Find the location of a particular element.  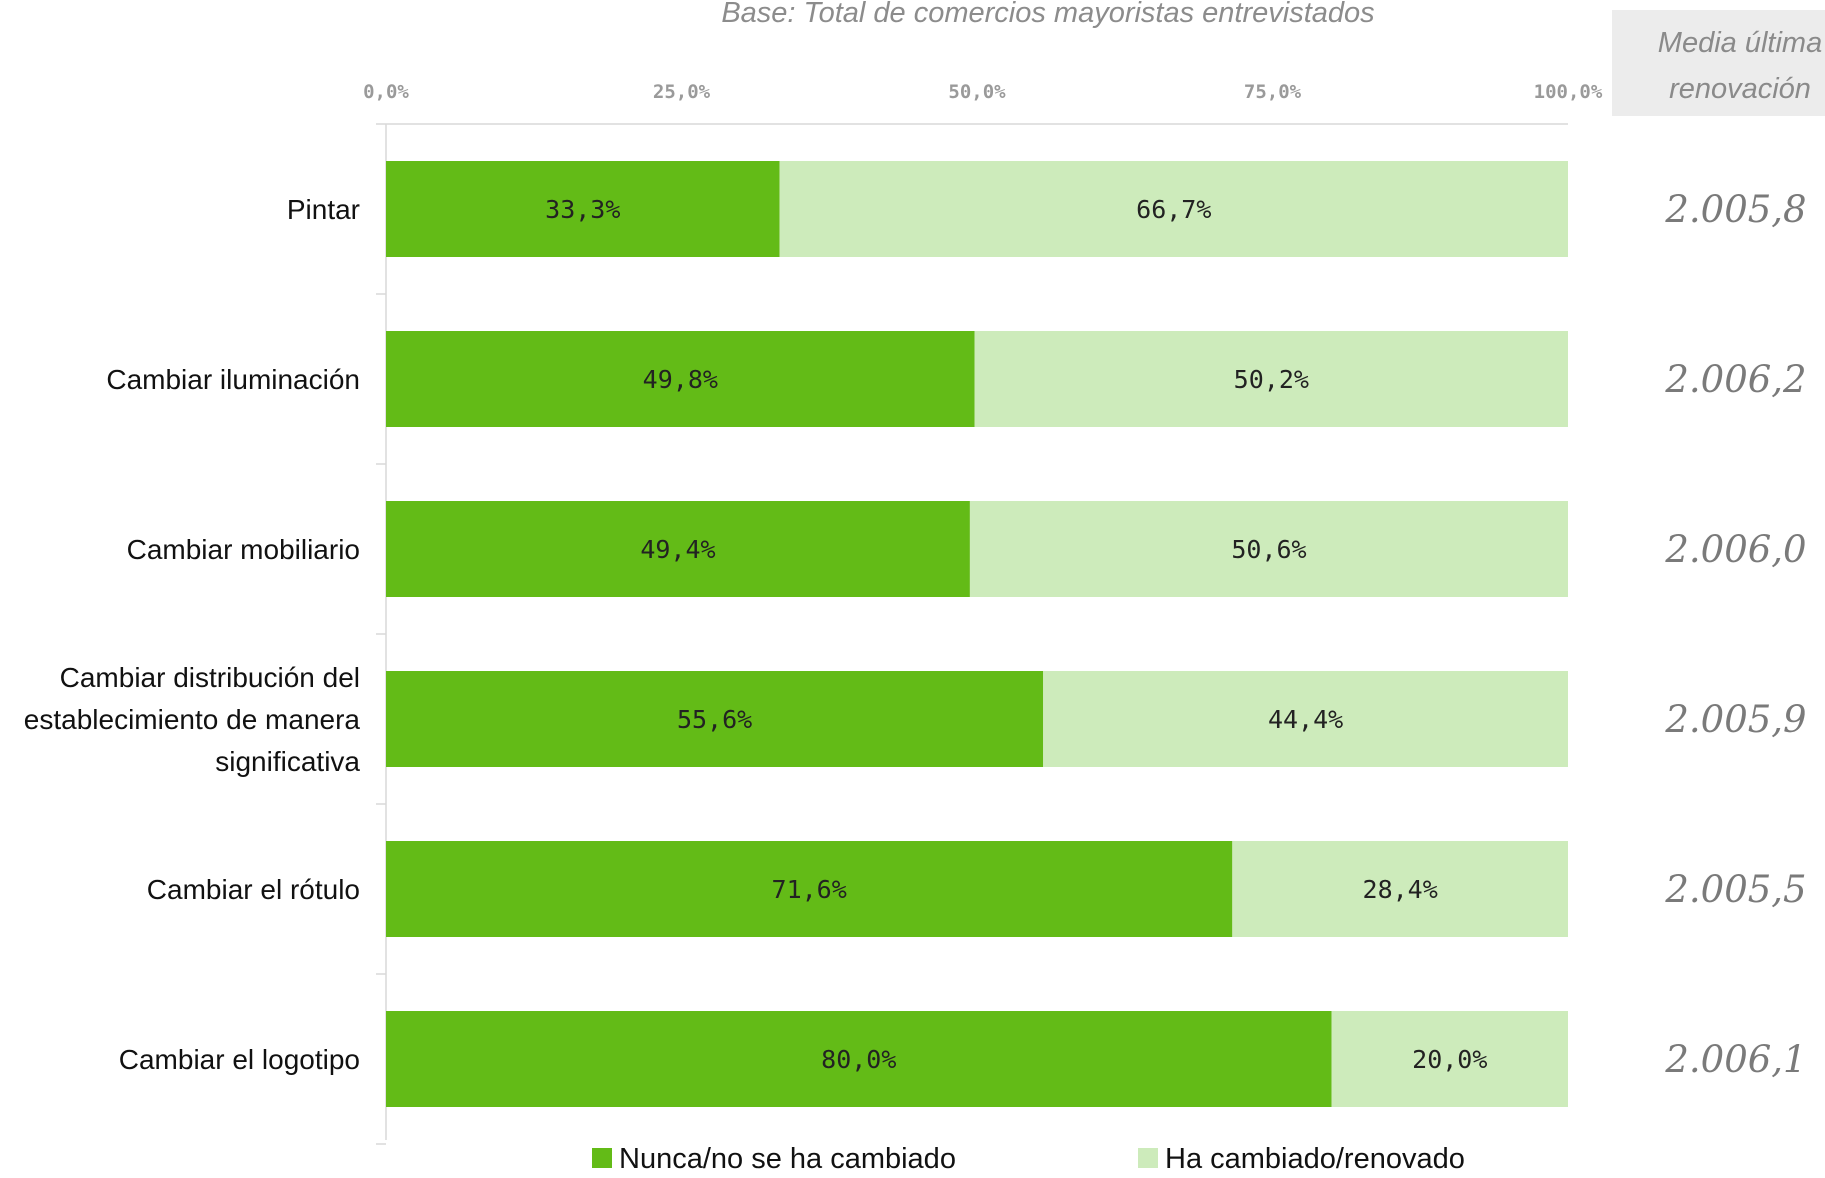

legend-label: Nunca/no se ha cambiado is located at coordinates (787, 1158).